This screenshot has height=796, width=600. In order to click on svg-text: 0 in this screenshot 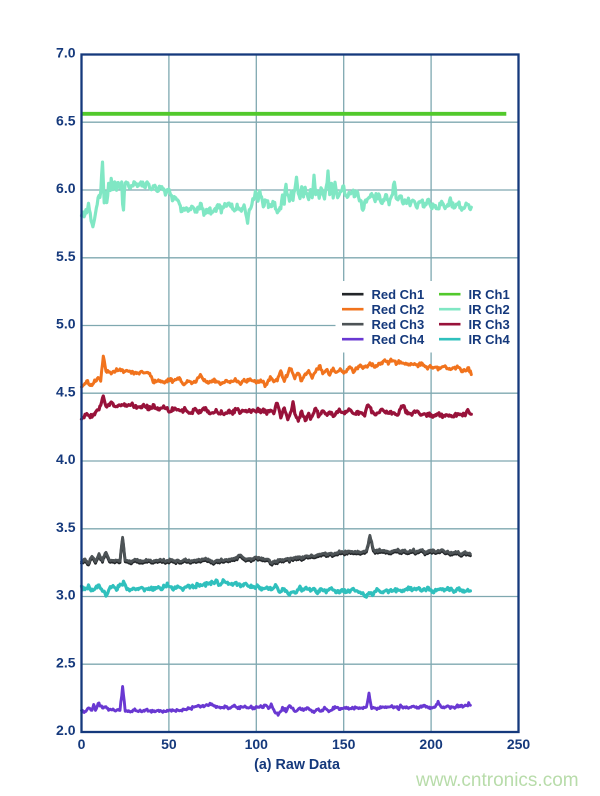, I will do `click(82, 744)`.